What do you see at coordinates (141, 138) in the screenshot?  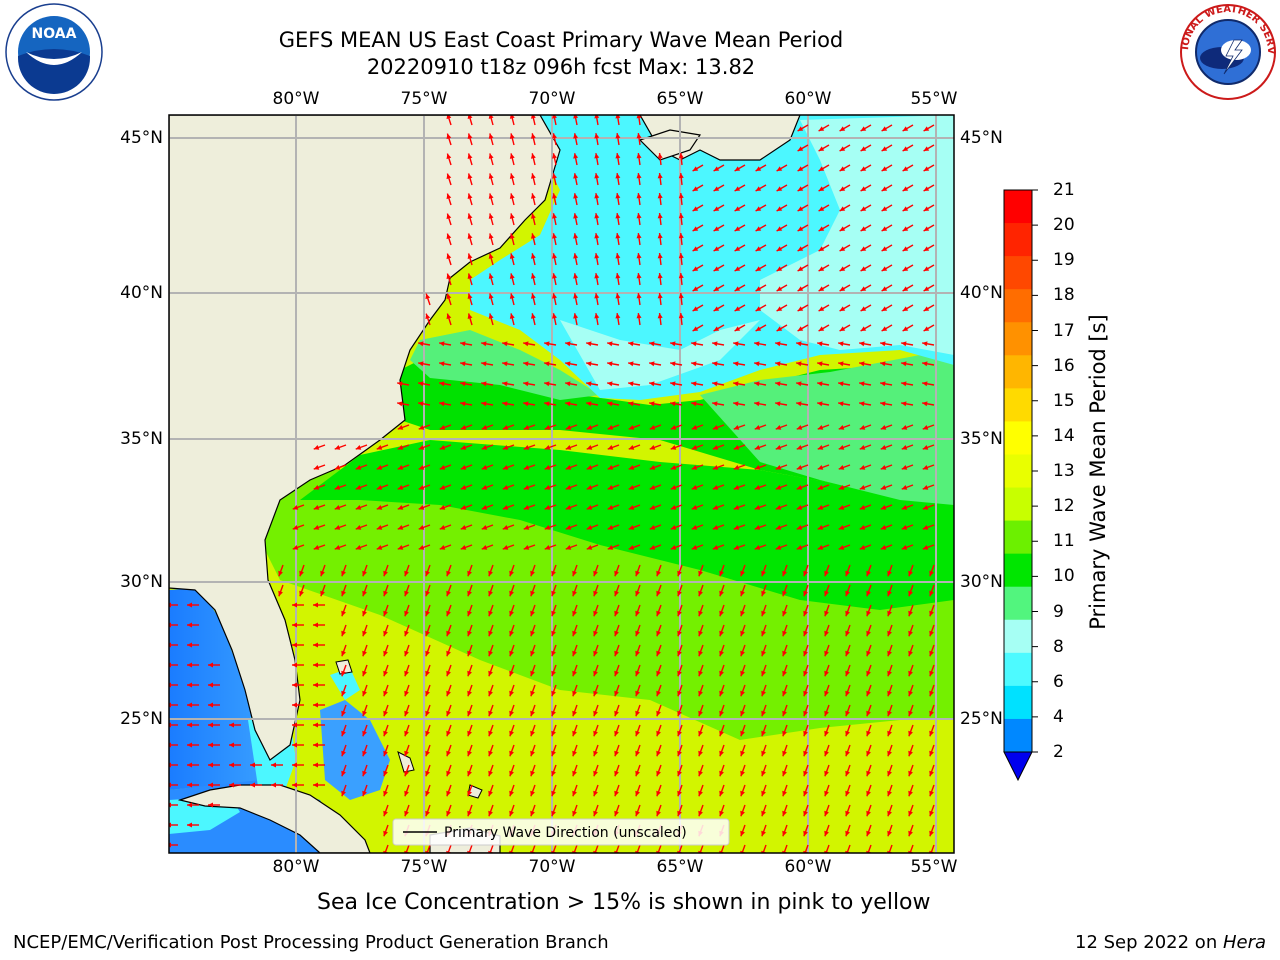 I see `lat-label-left: 45°N` at bounding box center [141, 138].